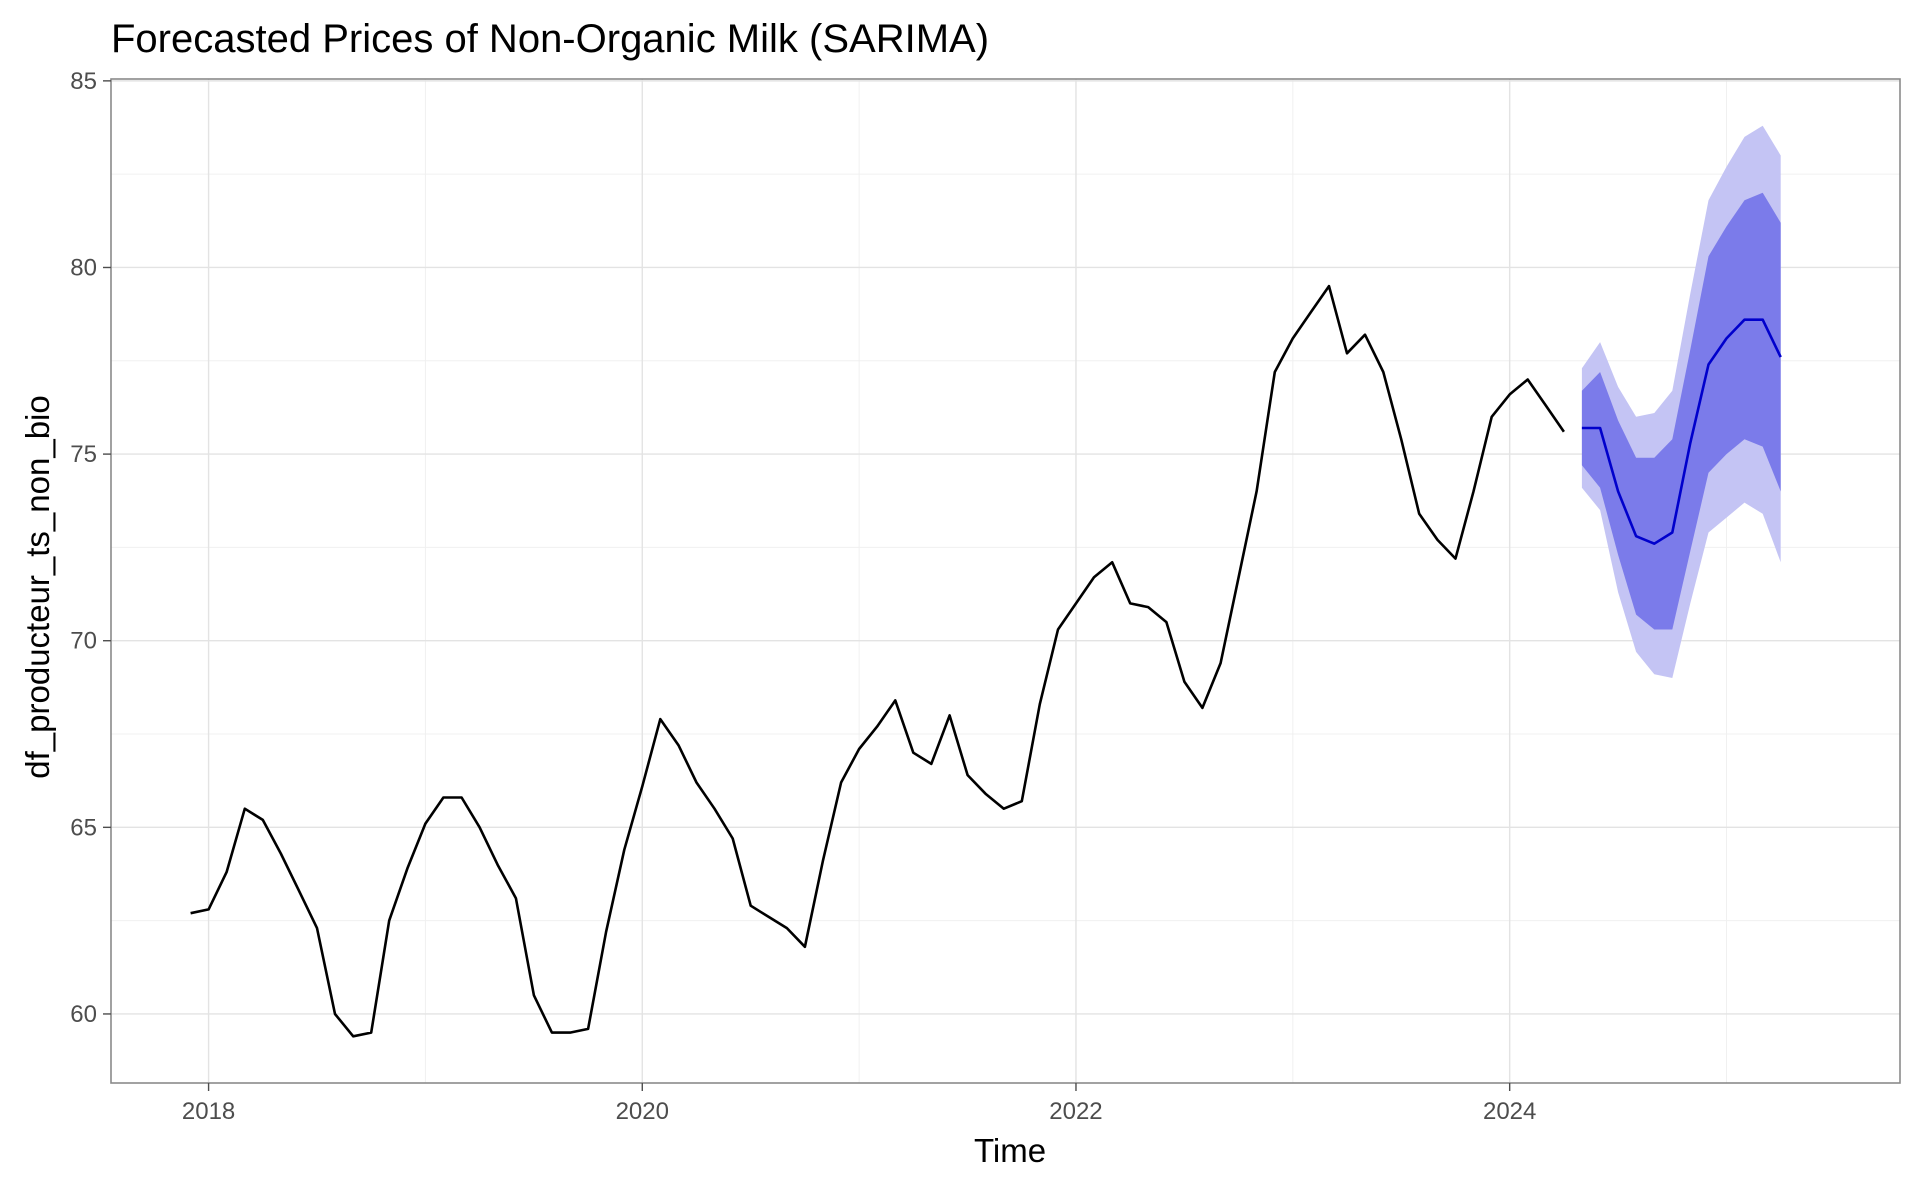 This screenshot has width=1920, height=1186. What do you see at coordinates (208, 1111) in the screenshot?
I see `x-tick-label: 2018` at bounding box center [208, 1111].